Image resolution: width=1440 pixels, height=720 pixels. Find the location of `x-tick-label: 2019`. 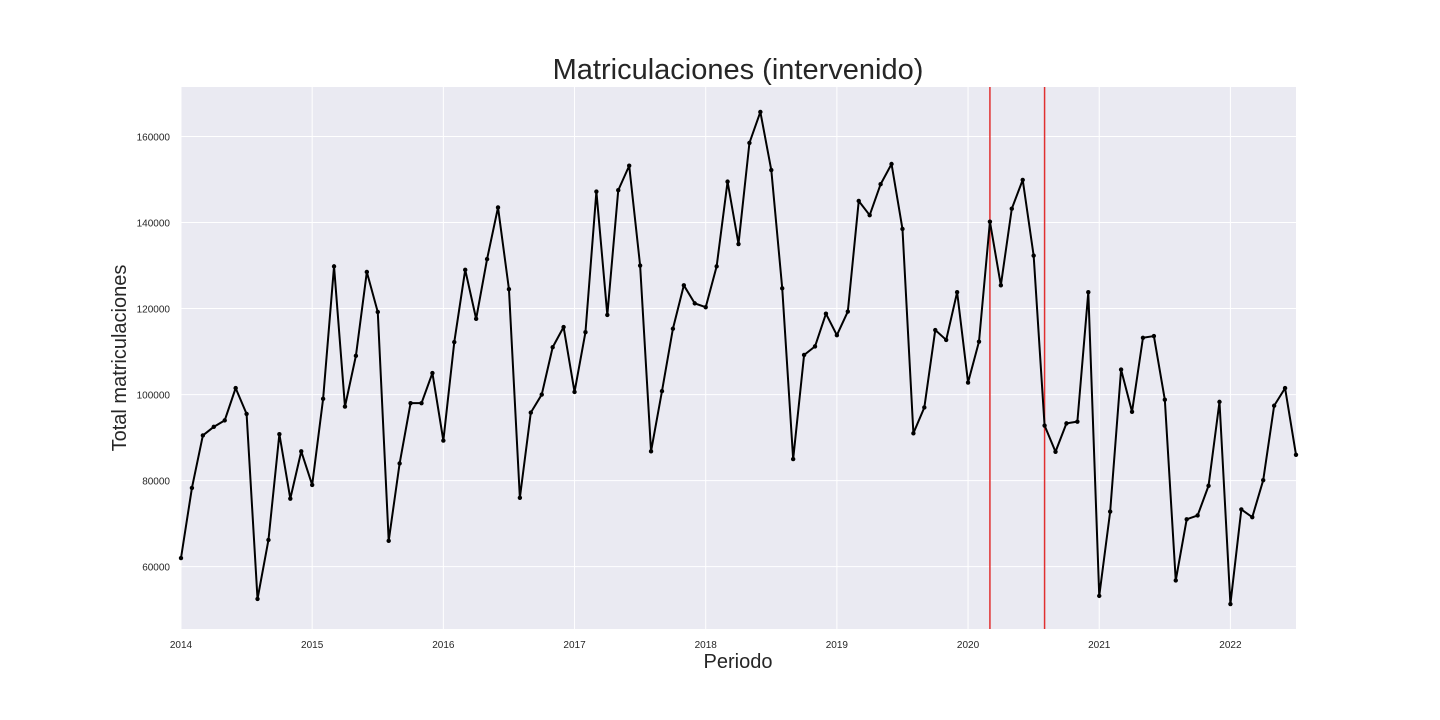

x-tick-label: 2019 is located at coordinates (837, 645).